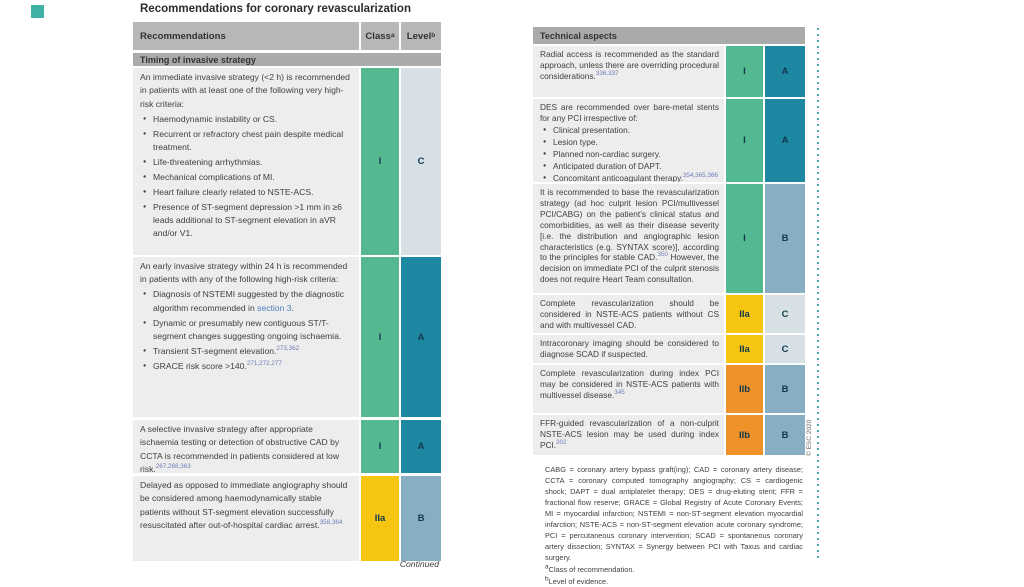 The width and height of the screenshot is (1024, 587). I want to click on section-3-link: section 3, so click(274, 307).